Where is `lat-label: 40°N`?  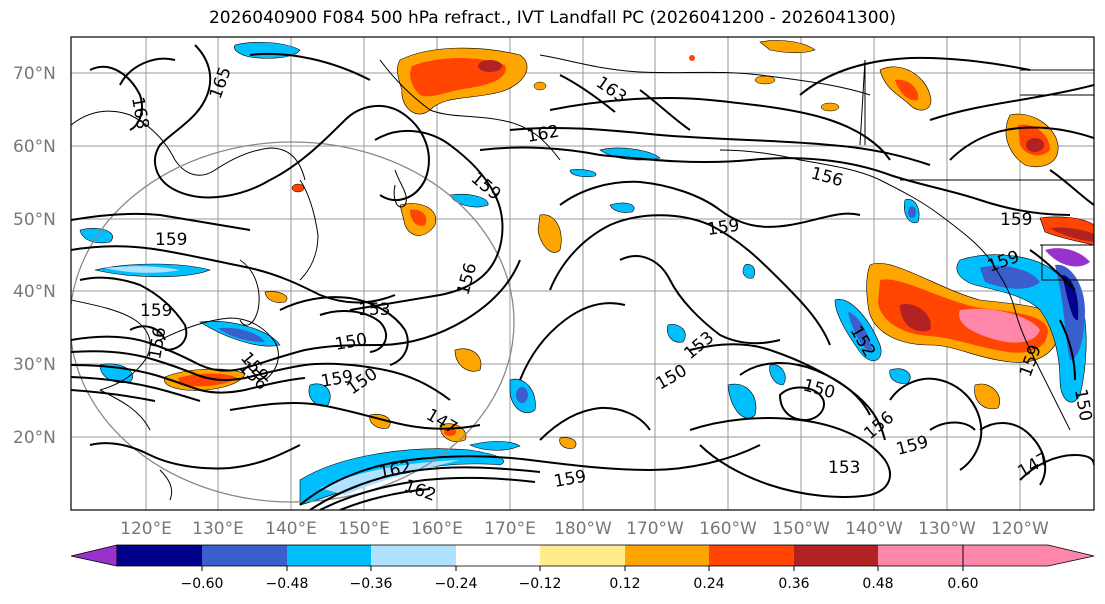 lat-label: 40°N is located at coordinates (34, 292).